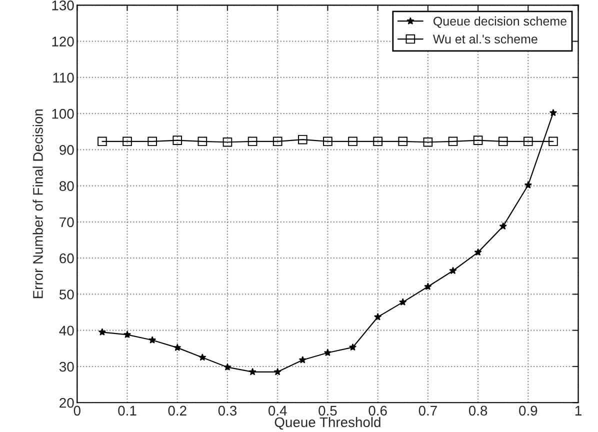 This screenshot has width=598, height=432. Describe the element at coordinates (63, 41) in the screenshot. I see `y-tick-label: 120` at that location.